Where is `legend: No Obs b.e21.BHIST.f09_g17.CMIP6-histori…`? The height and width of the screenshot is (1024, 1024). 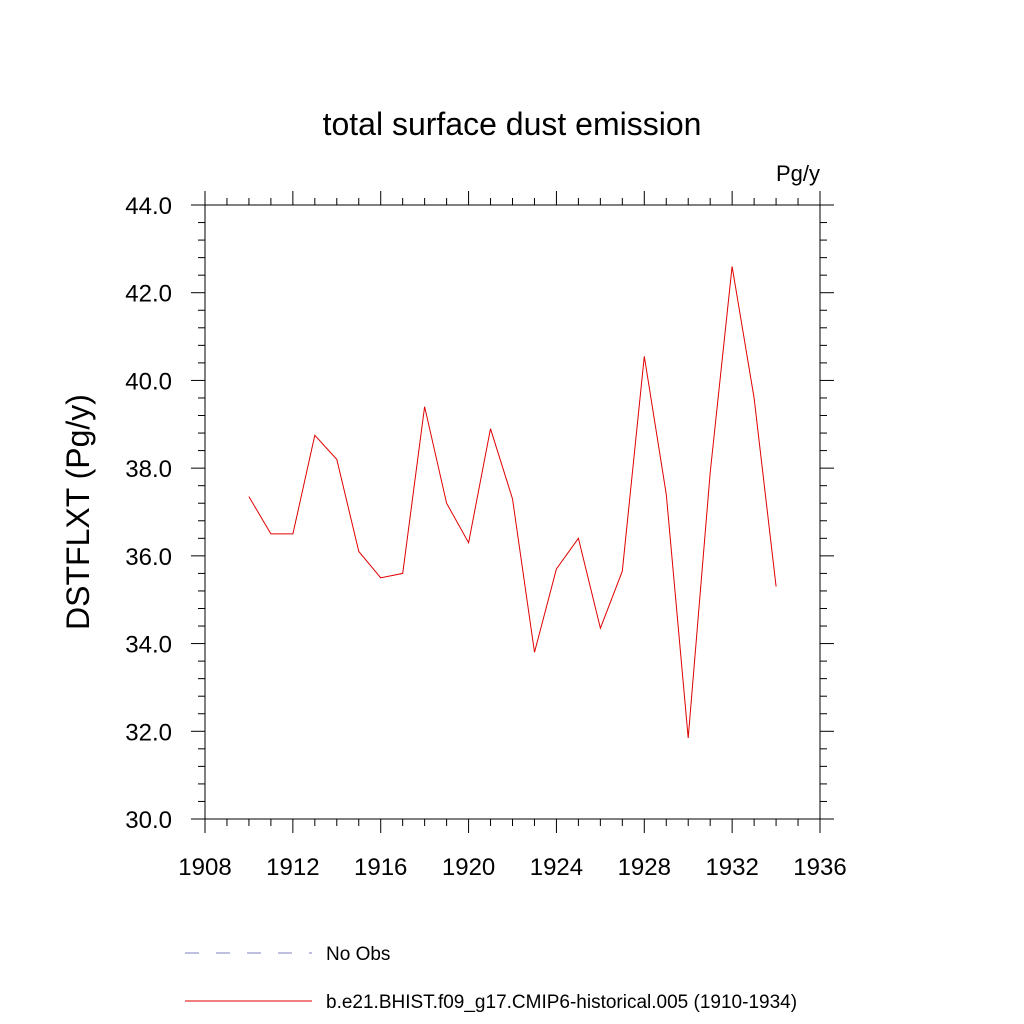
legend: No Obs b.e21.BHIST.f09_g17.CMIP6-histori… is located at coordinates (491, 978).